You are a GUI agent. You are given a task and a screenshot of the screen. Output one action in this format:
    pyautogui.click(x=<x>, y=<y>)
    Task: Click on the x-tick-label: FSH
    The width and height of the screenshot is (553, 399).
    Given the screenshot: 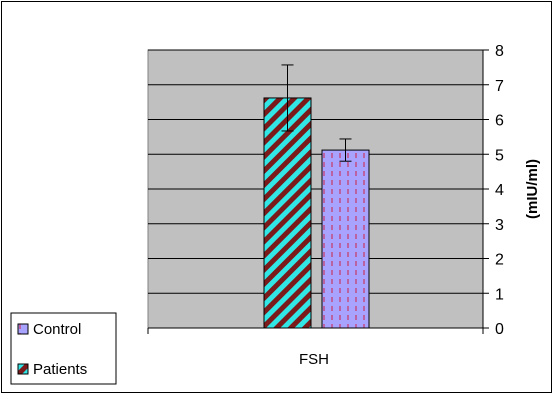 What is the action you would take?
    pyautogui.click(x=314, y=359)
    